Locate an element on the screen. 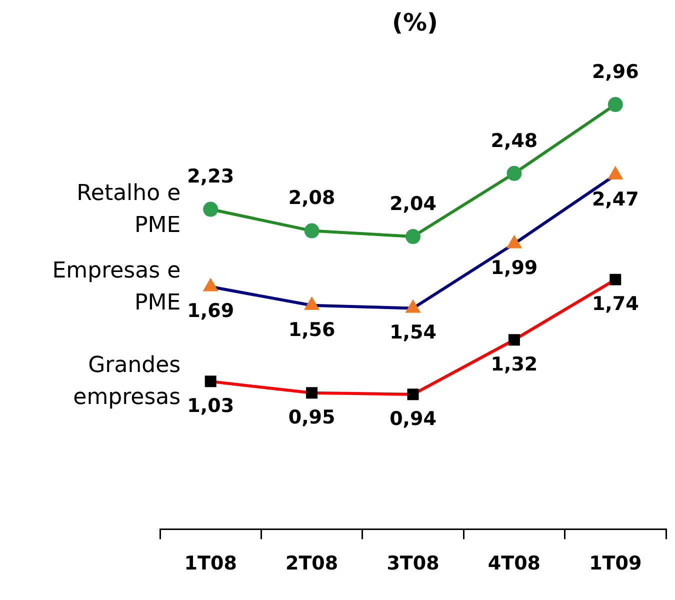  x-tick-label: 4T08 is located at coordinates (514, 563).